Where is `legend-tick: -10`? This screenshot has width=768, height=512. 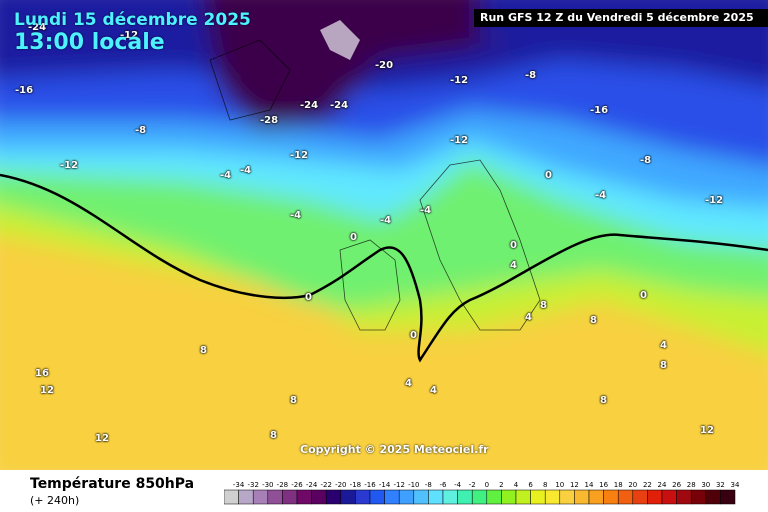 legend-tick: -10 is located at coordinates (413, 485).